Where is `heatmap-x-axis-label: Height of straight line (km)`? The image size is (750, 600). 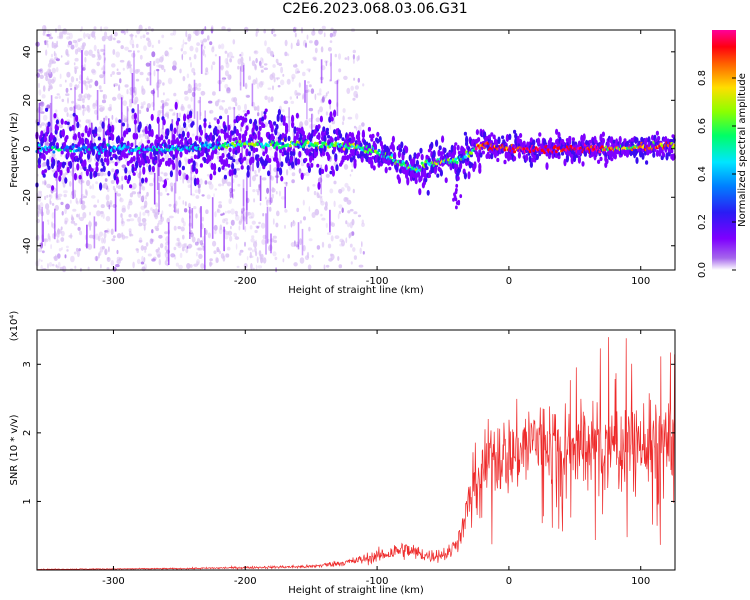
heatmap-x-axis-label: Height of straight line (km) is located at coordinates (356, 290).